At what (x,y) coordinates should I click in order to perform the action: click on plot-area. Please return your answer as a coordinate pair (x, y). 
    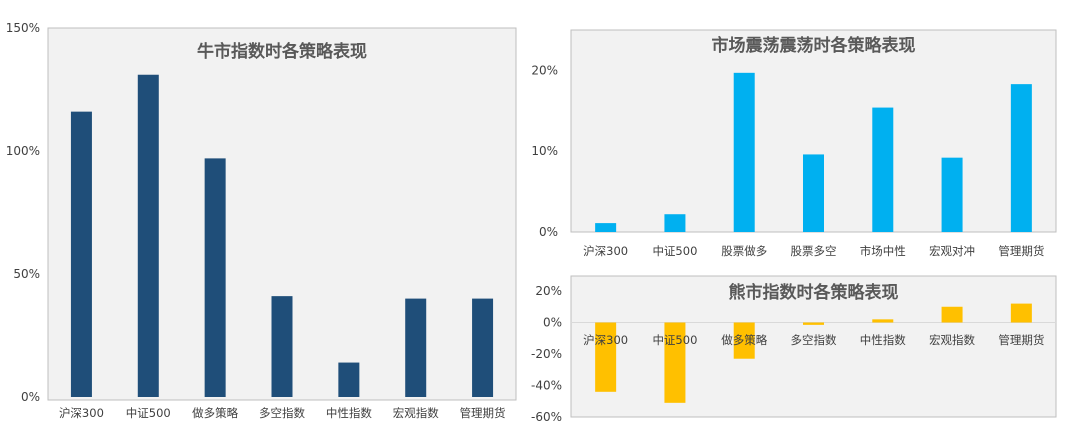
    Looking at the image, I should click on (813, 346).